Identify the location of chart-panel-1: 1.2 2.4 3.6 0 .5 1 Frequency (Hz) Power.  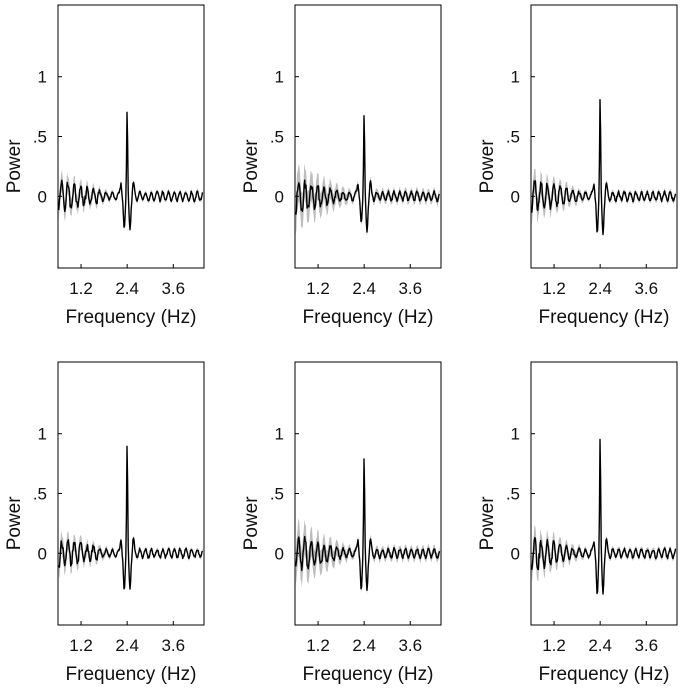
(104, 166).